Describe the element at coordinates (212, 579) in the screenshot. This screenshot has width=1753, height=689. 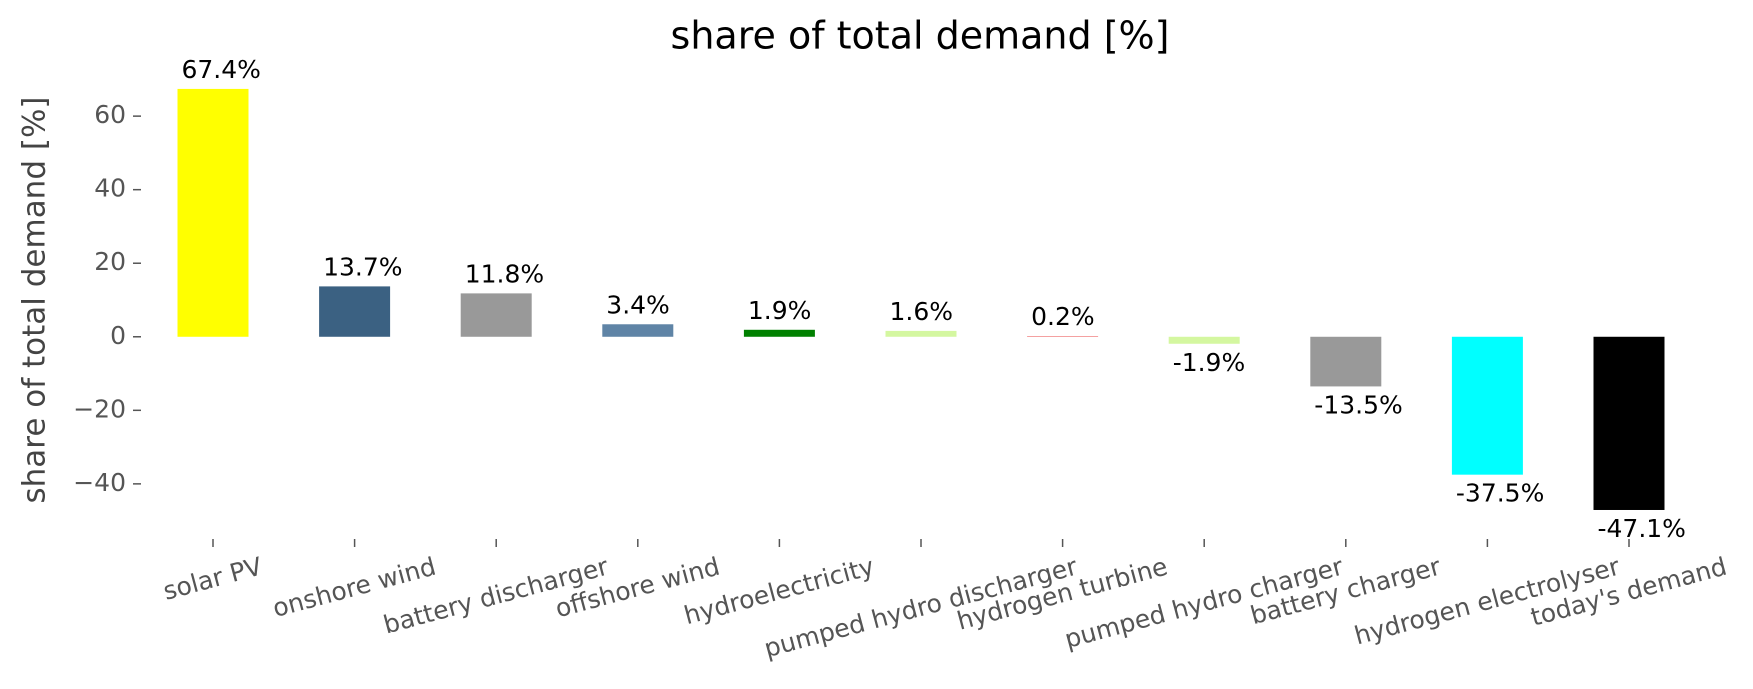
I see `x-tick-label: solar PV` at that location.